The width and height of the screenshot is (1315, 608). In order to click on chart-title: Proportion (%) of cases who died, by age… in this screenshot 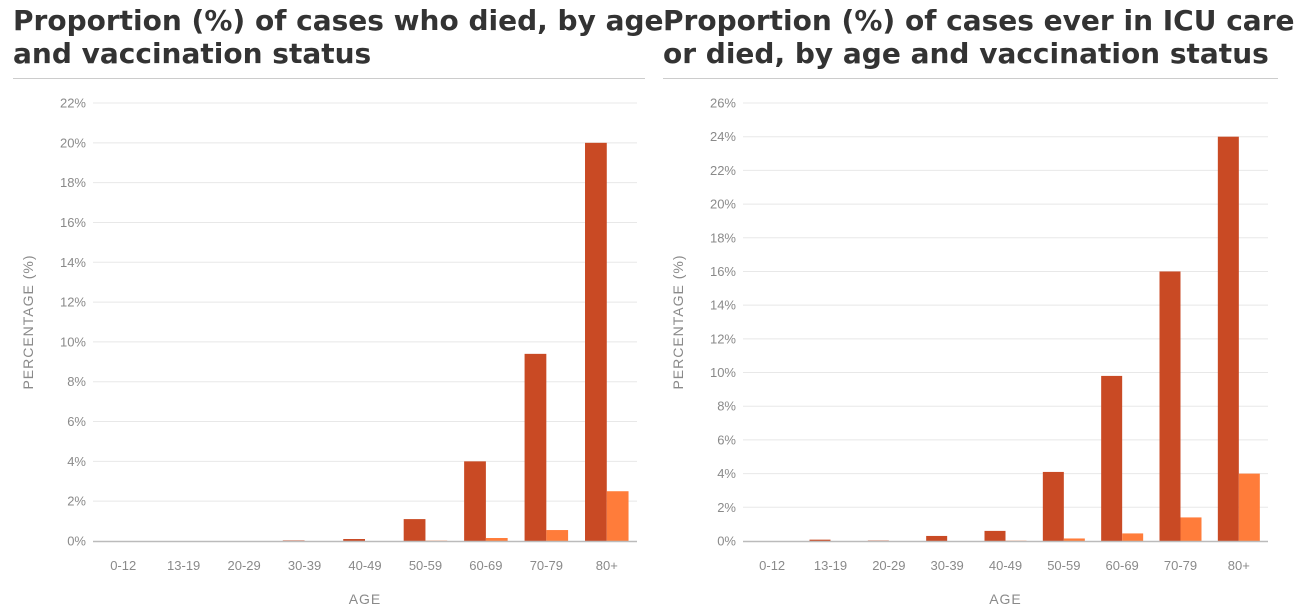, I will do `click(338, 37)`.